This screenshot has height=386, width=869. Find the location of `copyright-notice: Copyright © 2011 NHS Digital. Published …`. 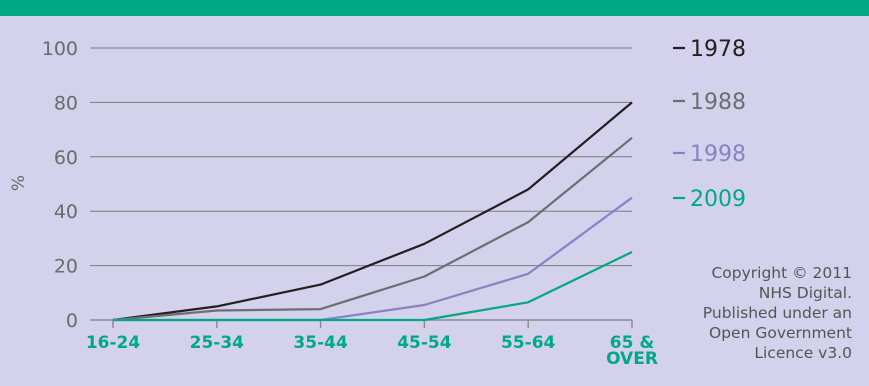

copyright-notice: Copyright © 2011 NHS Digital. Published … is located at coordinates (752, 313).